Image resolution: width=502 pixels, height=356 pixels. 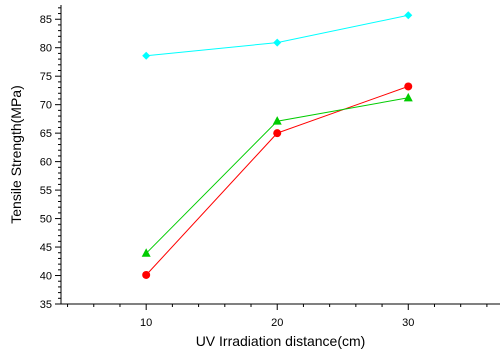 I want to click on x-tick-label: 20, so click(x=277, y=323).